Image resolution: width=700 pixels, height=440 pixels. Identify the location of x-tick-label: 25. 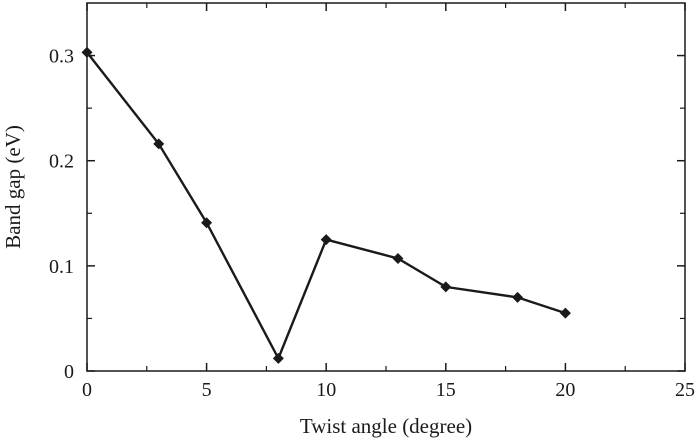
(685, 390).